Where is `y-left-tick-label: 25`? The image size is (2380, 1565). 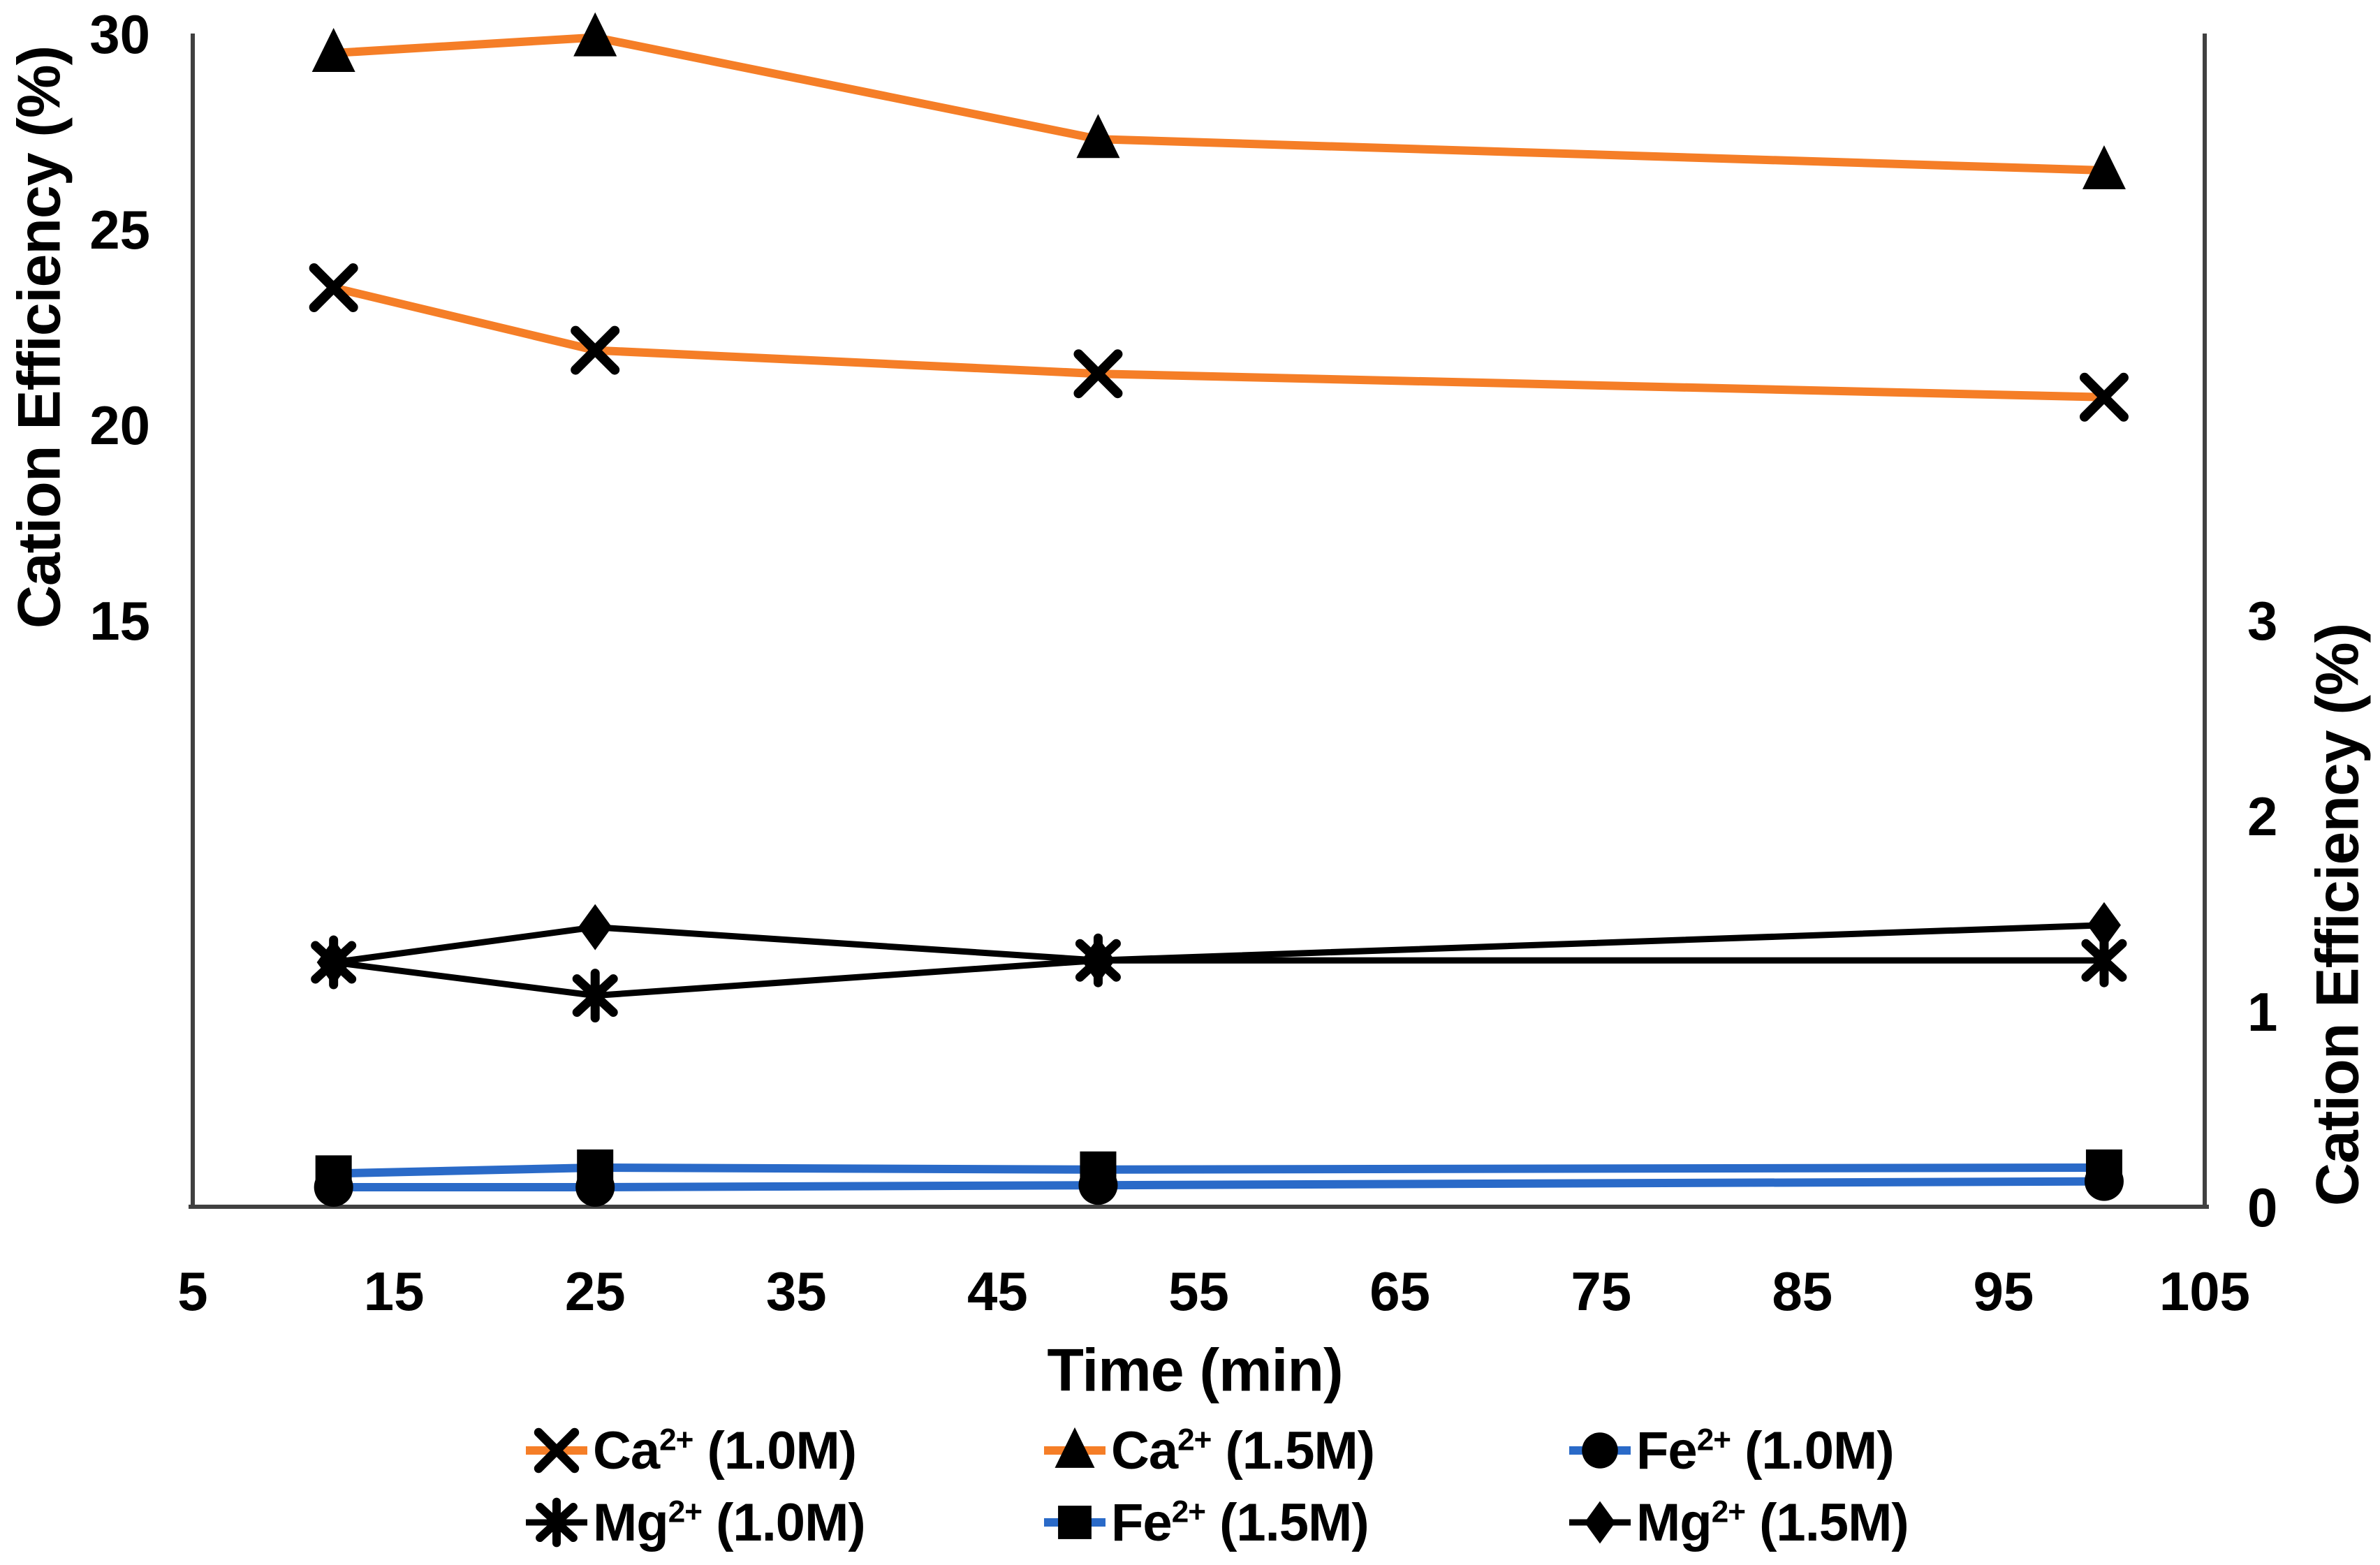
y-left-tick-label: 25 is located at coordinates (119, 229).